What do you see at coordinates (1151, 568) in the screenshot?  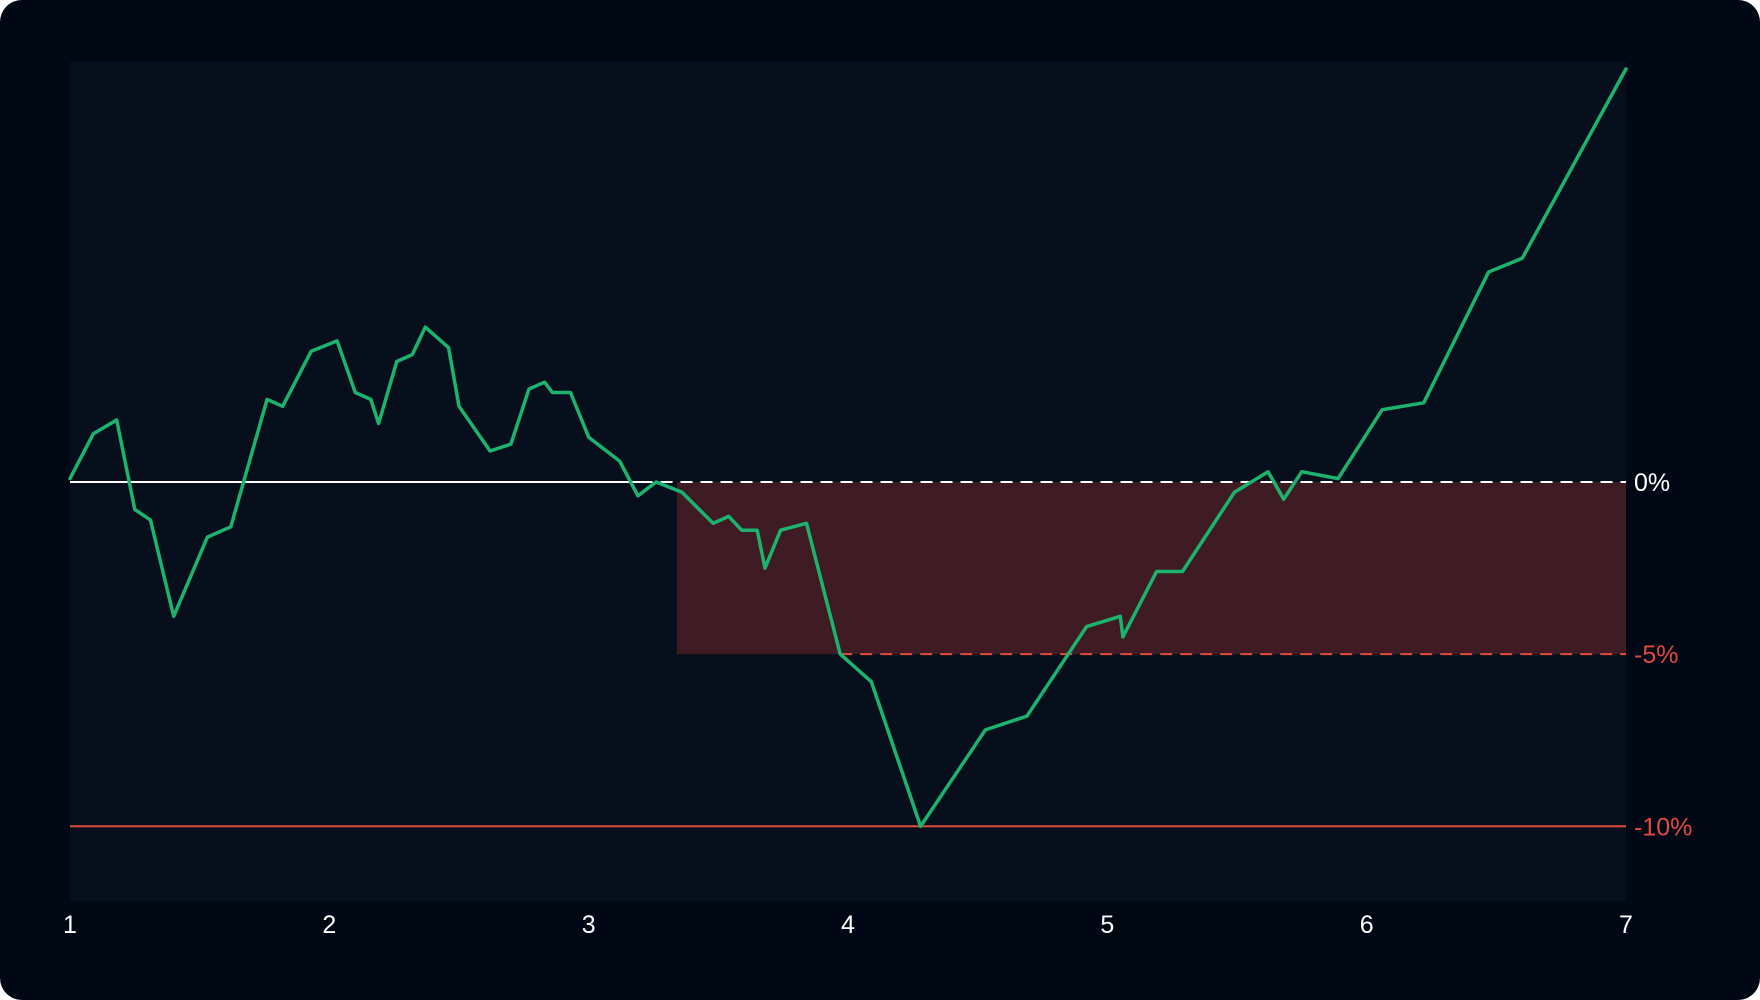 I see `drawdown-band` at bounding box center [1151, 568].